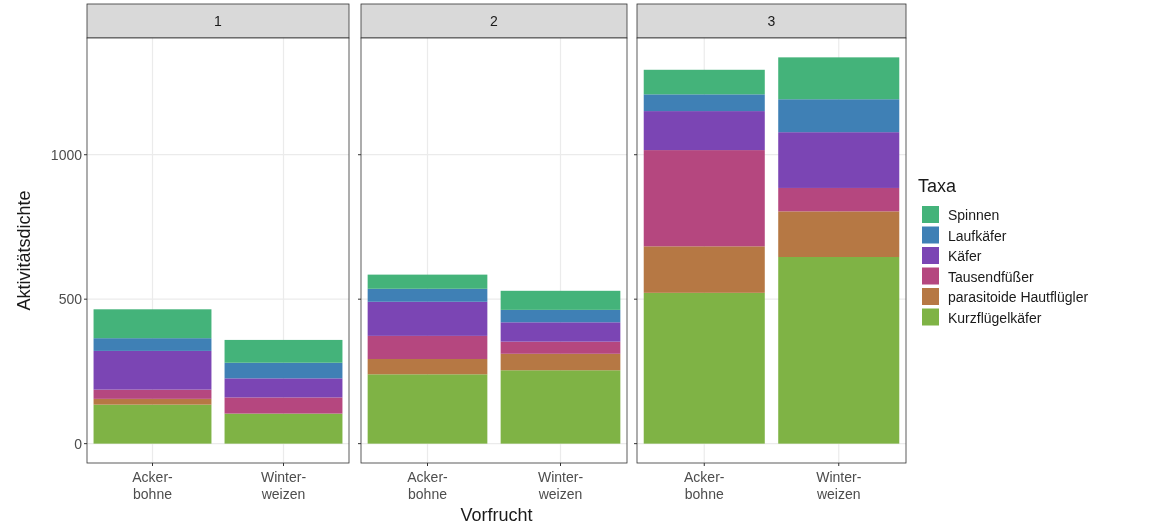  Describe the element at coordinates (494, 21) in the screenshot. I see `chart-title: 2` at that location.